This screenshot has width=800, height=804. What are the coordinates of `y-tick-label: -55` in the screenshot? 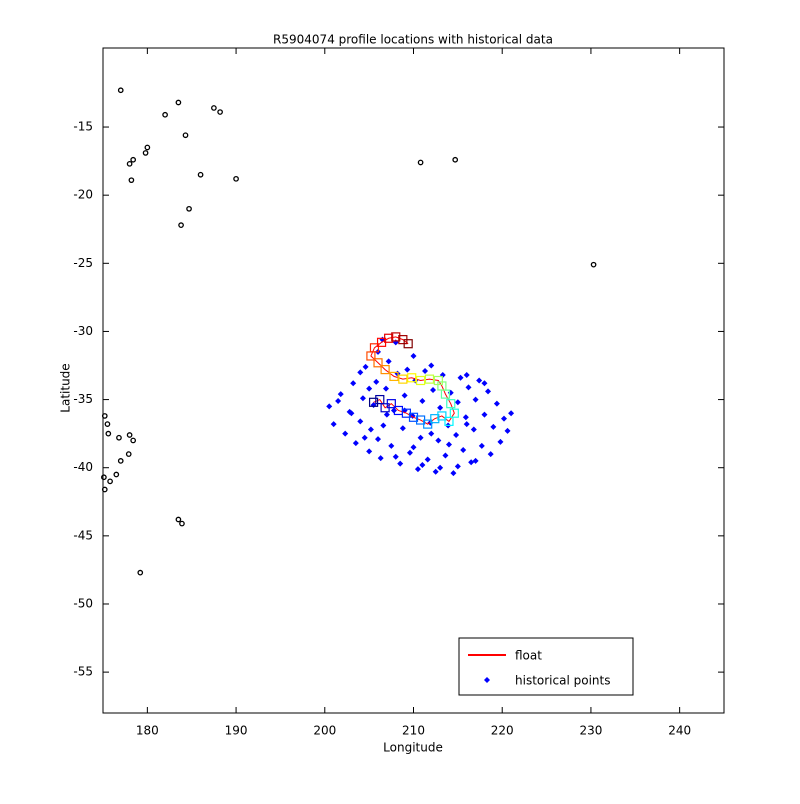 It's located at (83, 672).